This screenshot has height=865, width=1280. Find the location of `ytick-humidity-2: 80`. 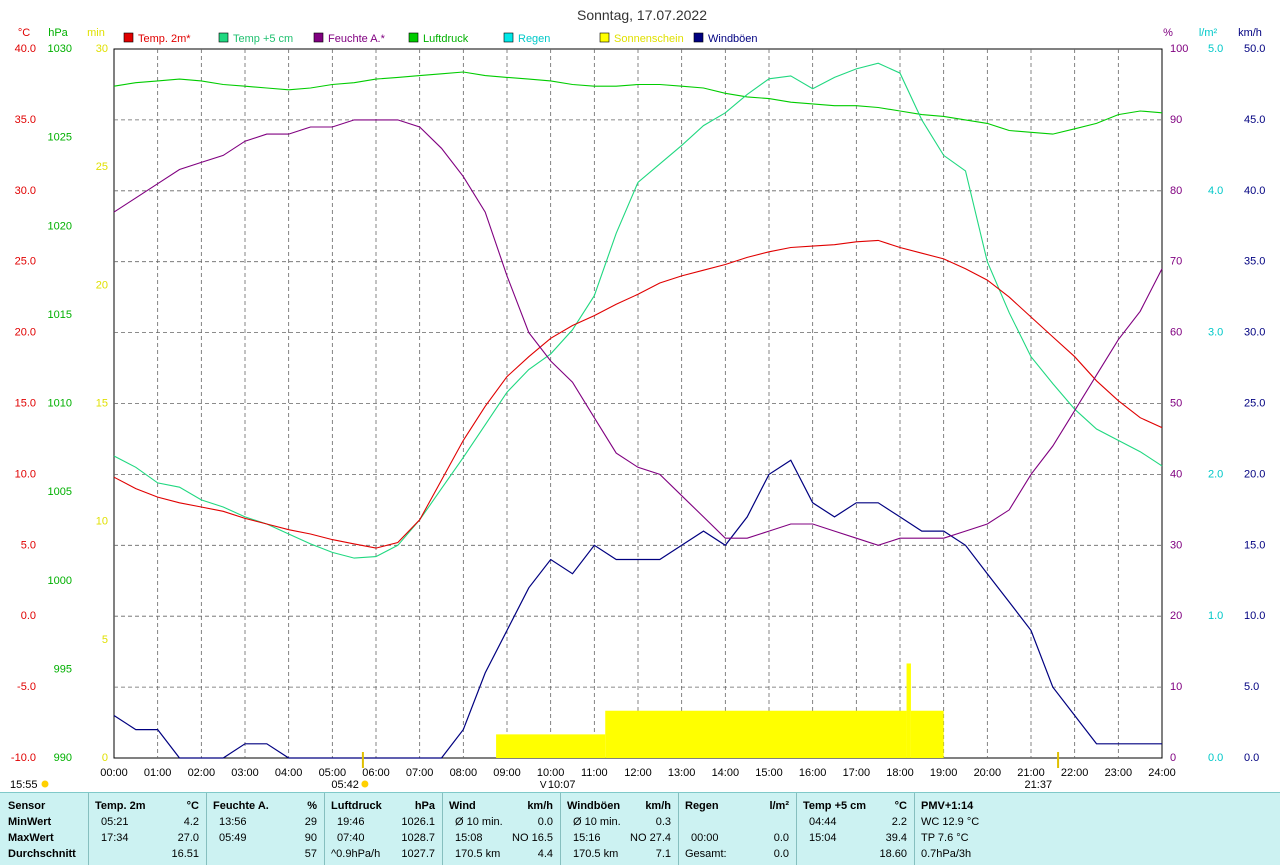

ytick-humidity-2: 80 is located at coordinates (1176, 191).